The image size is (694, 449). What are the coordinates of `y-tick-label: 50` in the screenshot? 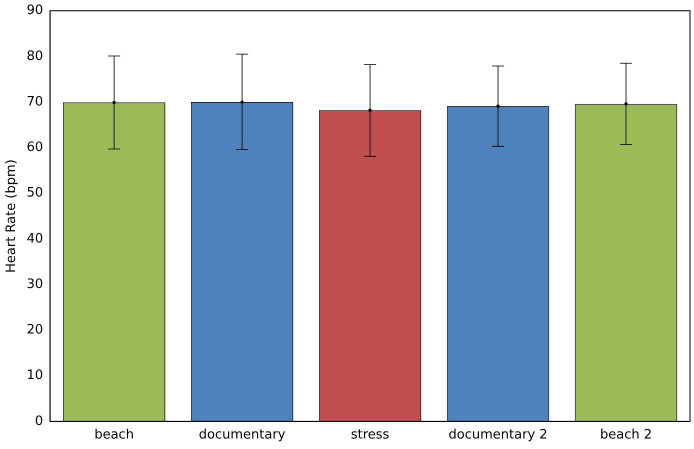 It's located at (35, 193).